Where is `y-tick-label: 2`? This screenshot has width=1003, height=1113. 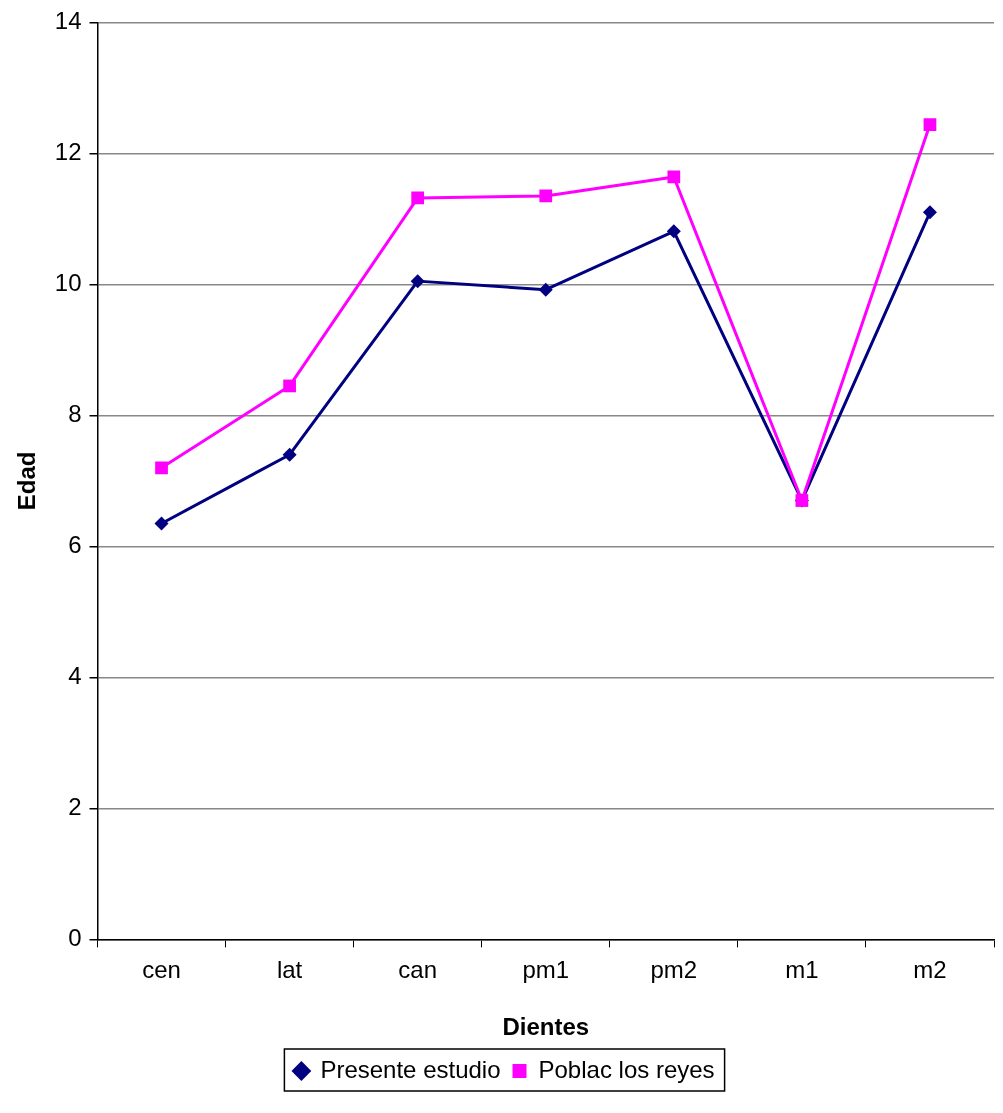
y-tick-label: 2 is located at coordinates (75, 807).